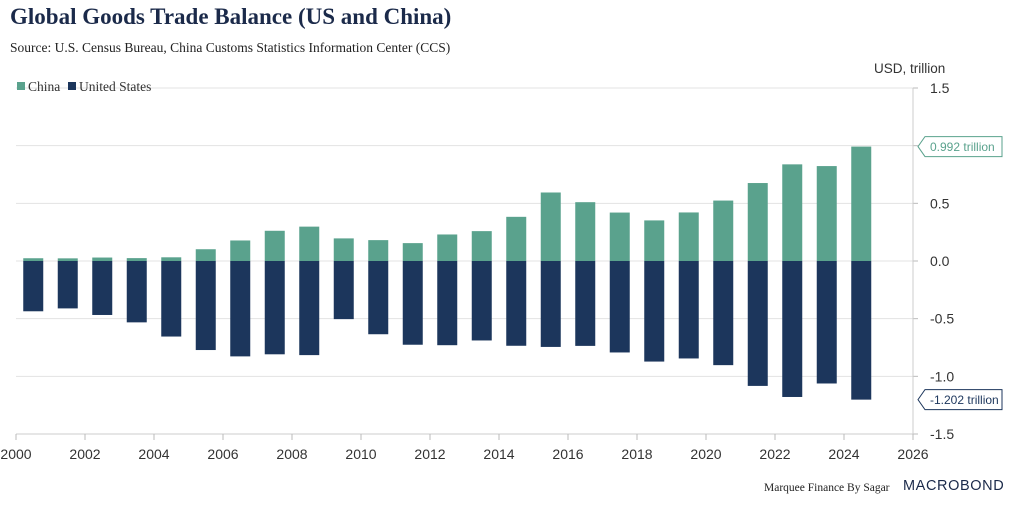  What do you see at coordinates (636, 454) in the screenshot?
I see `x-tick-label: 2018` at bounding box center [636, 454].